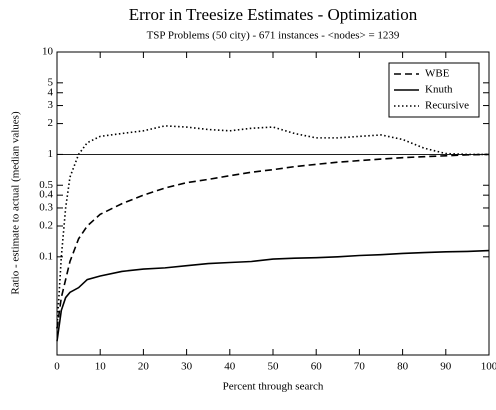  I want to click on x-tick-label: 90, so click(446, 367).